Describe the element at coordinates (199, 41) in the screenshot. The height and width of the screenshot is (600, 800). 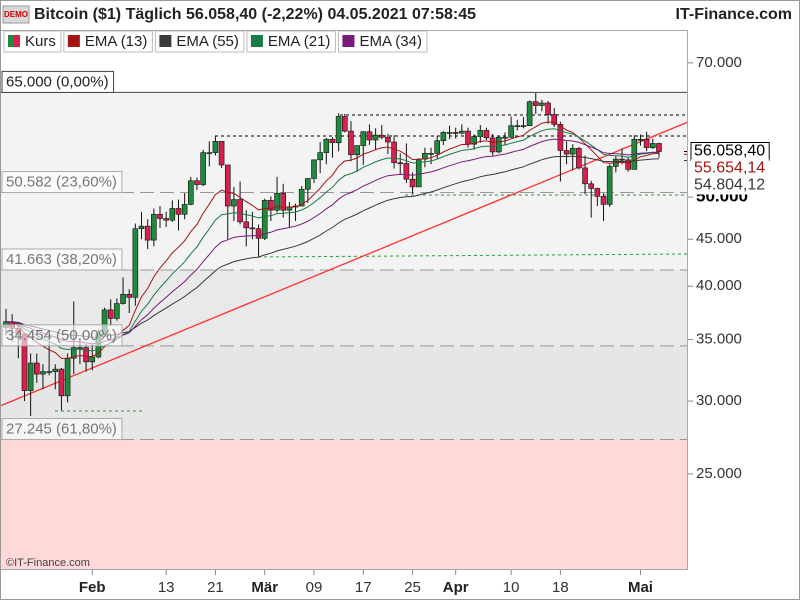
I see `legend-item: EMA (55)` at that location.